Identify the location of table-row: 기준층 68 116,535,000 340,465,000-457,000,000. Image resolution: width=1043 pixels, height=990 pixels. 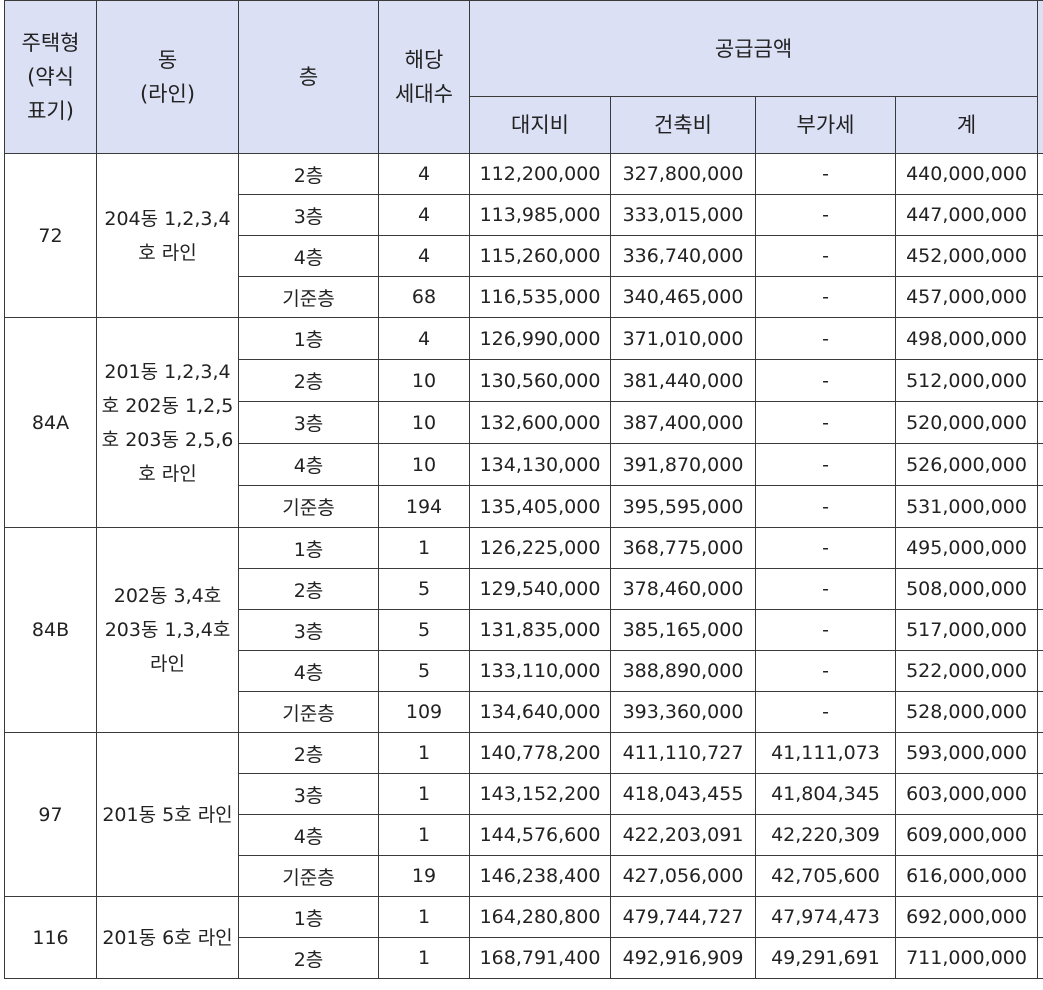
(524, 297).